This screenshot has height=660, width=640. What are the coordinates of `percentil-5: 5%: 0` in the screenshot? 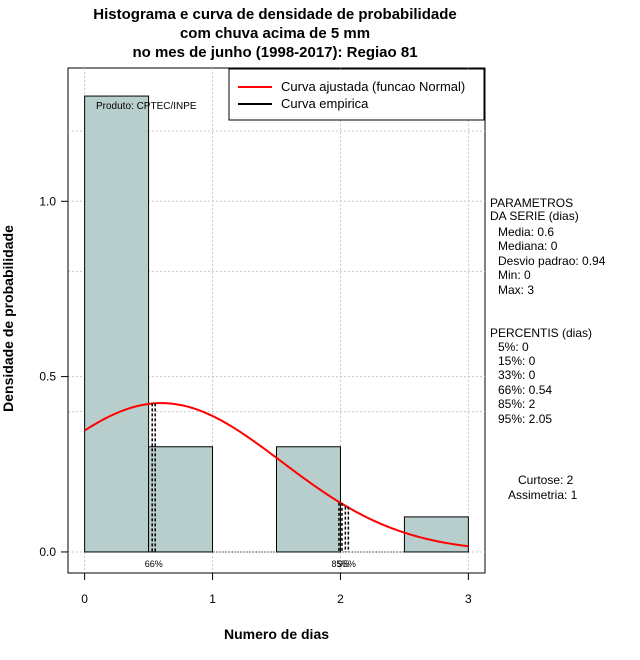 It's located at (513, 347).